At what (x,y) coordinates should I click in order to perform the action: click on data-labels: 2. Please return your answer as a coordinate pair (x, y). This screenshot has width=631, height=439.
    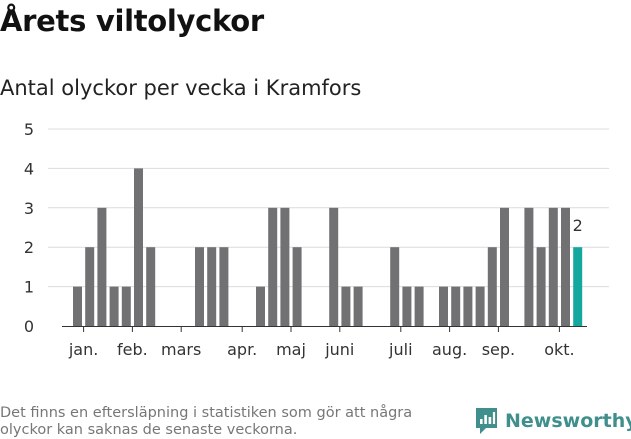
    Looking at the image, I should click on (578, 225).